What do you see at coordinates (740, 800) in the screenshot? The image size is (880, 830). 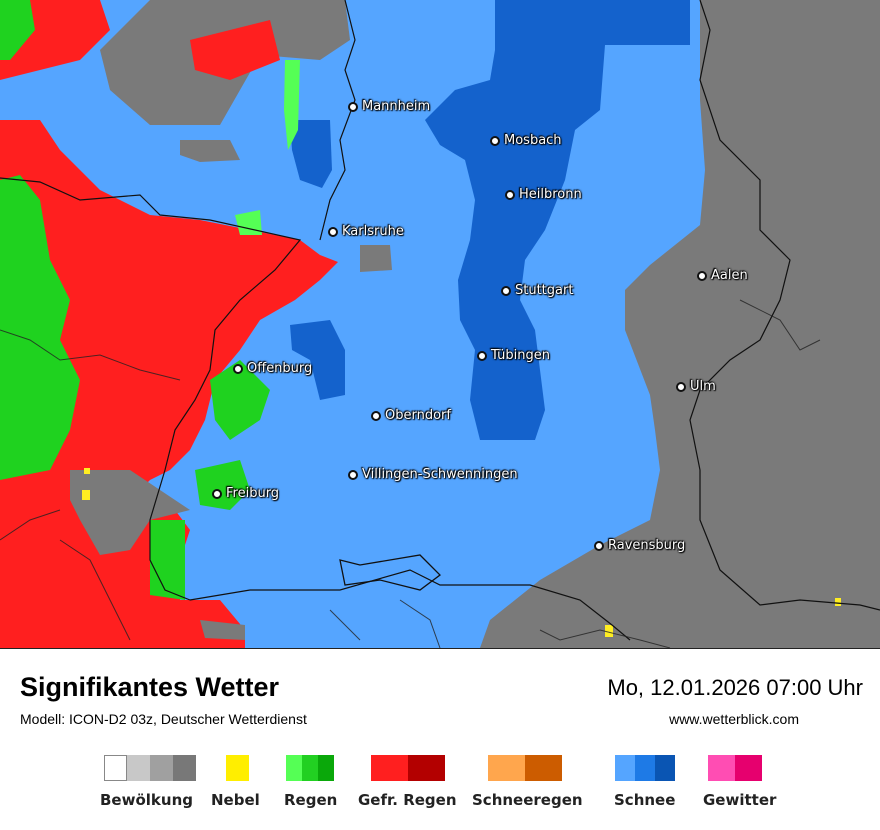 I see `legend-label-thunderstorm: Gewitter` at bounding box center [740, 800].